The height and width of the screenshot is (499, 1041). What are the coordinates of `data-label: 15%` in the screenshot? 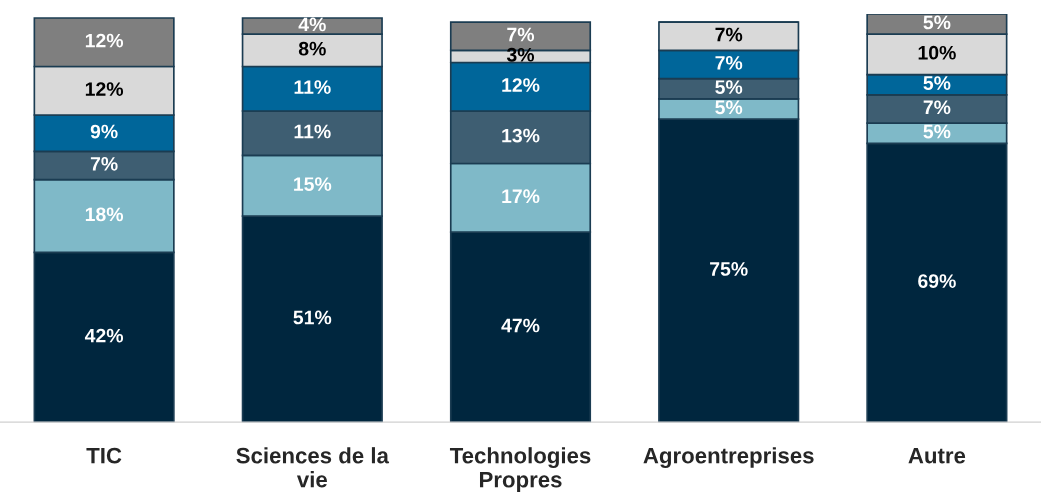 It's located at (313, 184).